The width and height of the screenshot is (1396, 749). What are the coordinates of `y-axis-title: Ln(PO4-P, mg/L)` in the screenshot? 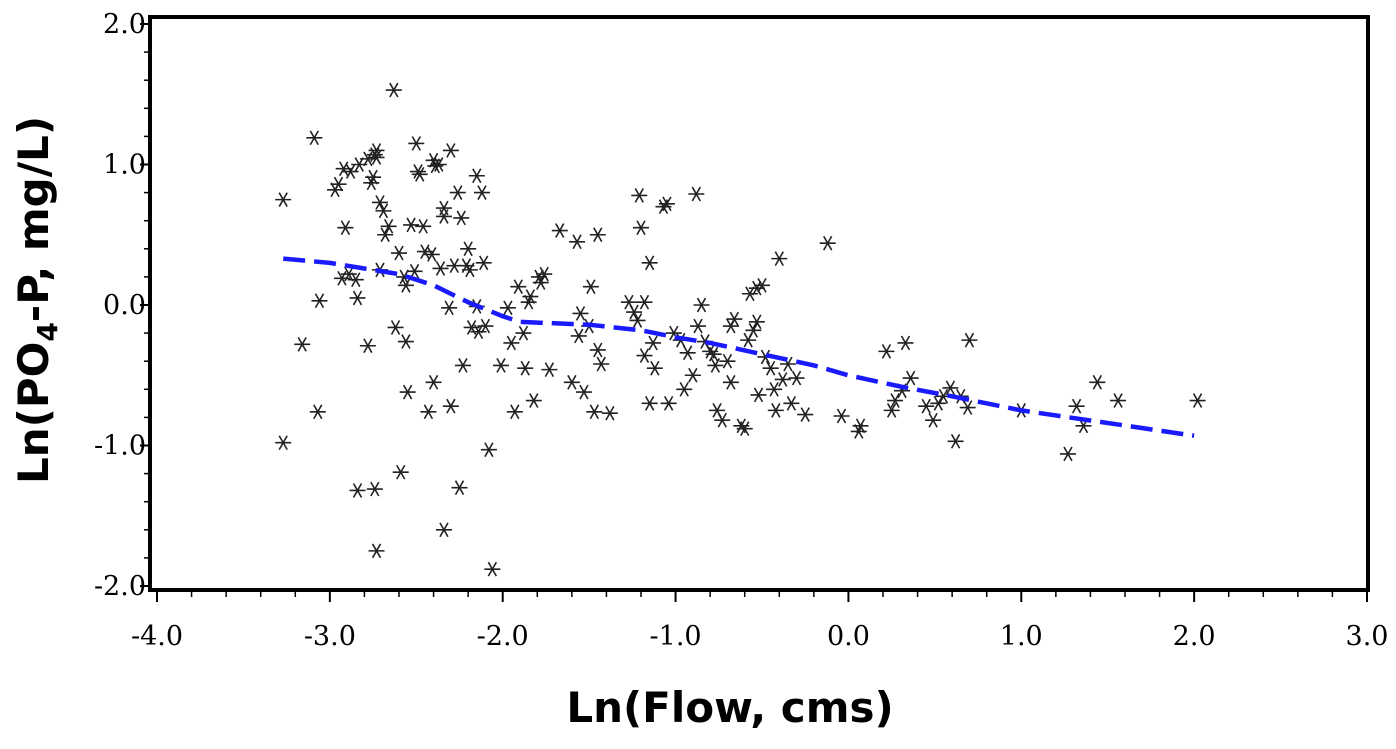 It's located at (36, 300).